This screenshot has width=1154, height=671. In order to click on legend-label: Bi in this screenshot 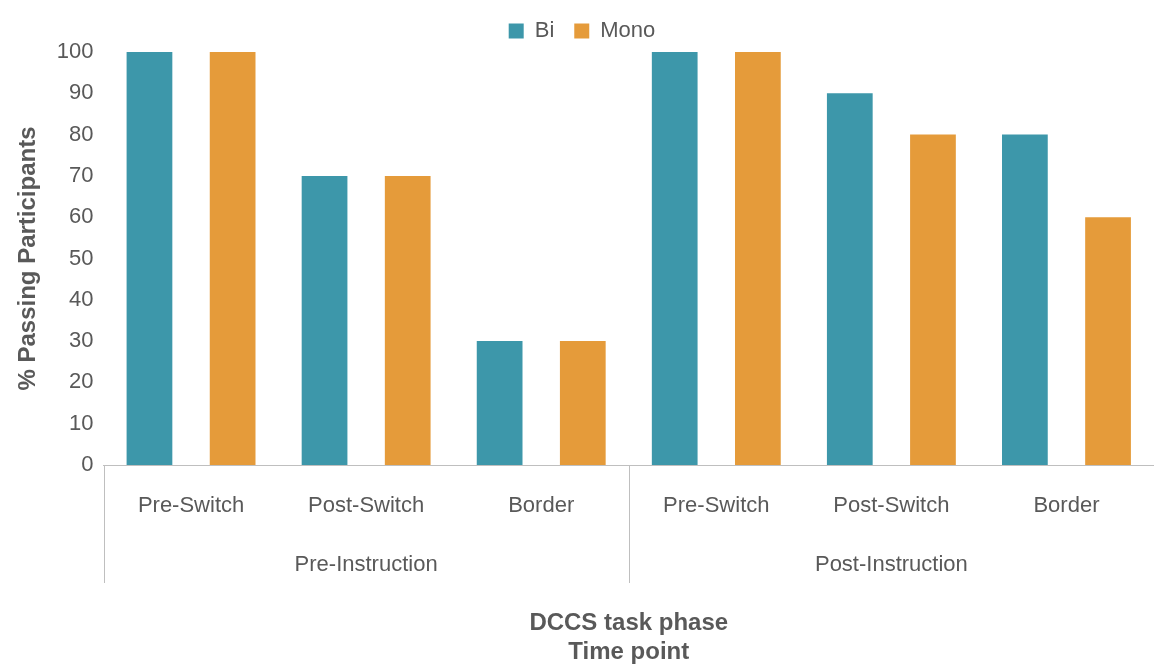, I will do `click(544, 30)`.